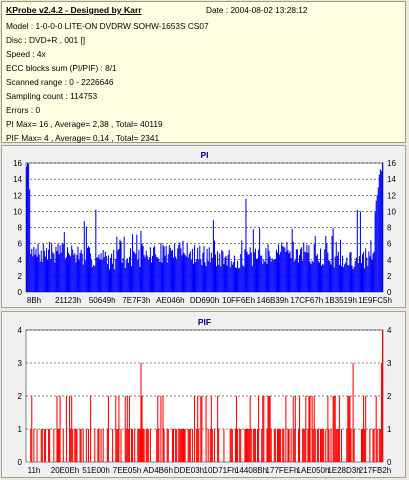 The height and width of the screenshot is (480, 409). What do you see at coordinates (136, 300) in the screenshot?
I see `x-tick-label: 7E7F3h` at bounding box center [136, 300].